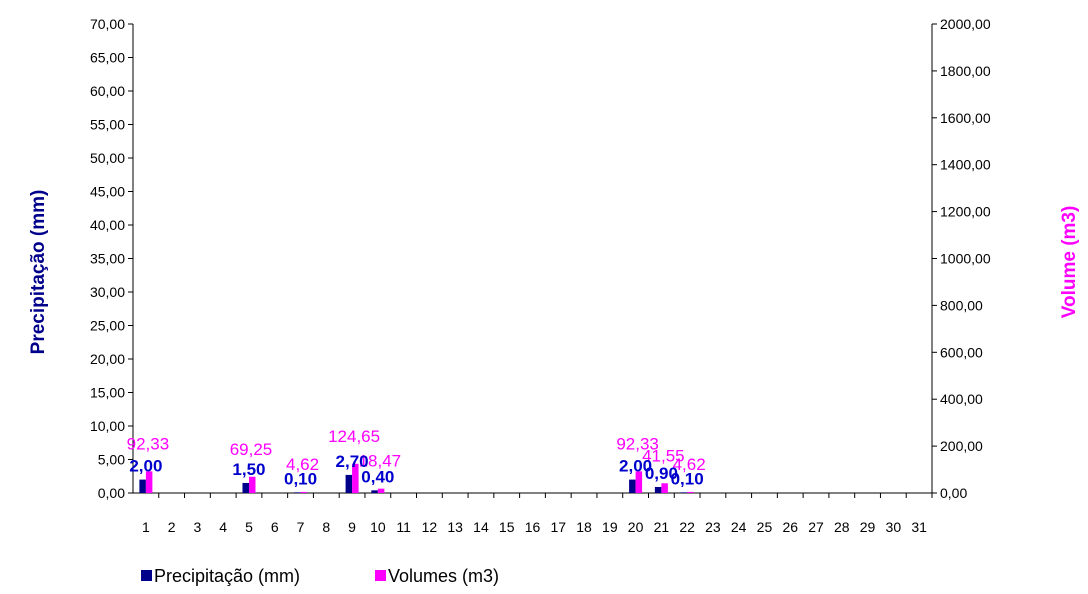 This screenshot has width=1088, height=594. I want to click on x-tick-label: 11, so click(403, 527).